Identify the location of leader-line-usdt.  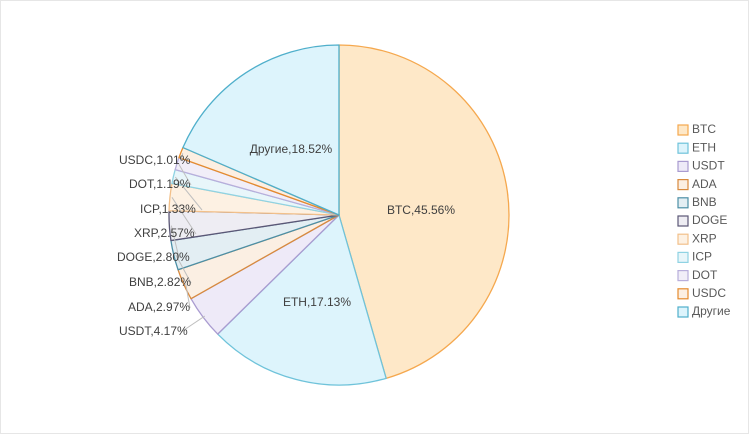
(193, 324).